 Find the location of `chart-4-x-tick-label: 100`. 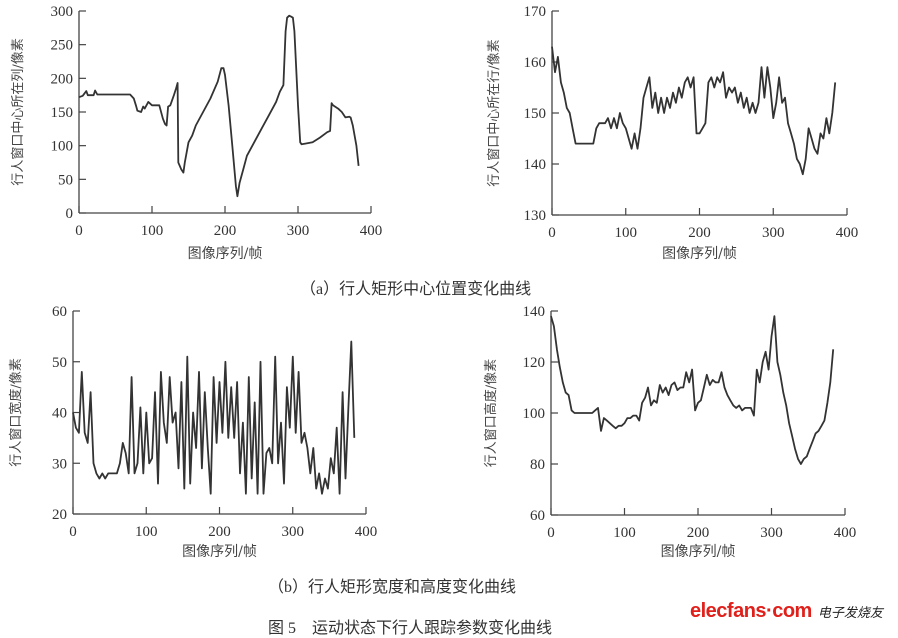

chart-4-x-tick-label: 100 is located at coordinates (624, 533).